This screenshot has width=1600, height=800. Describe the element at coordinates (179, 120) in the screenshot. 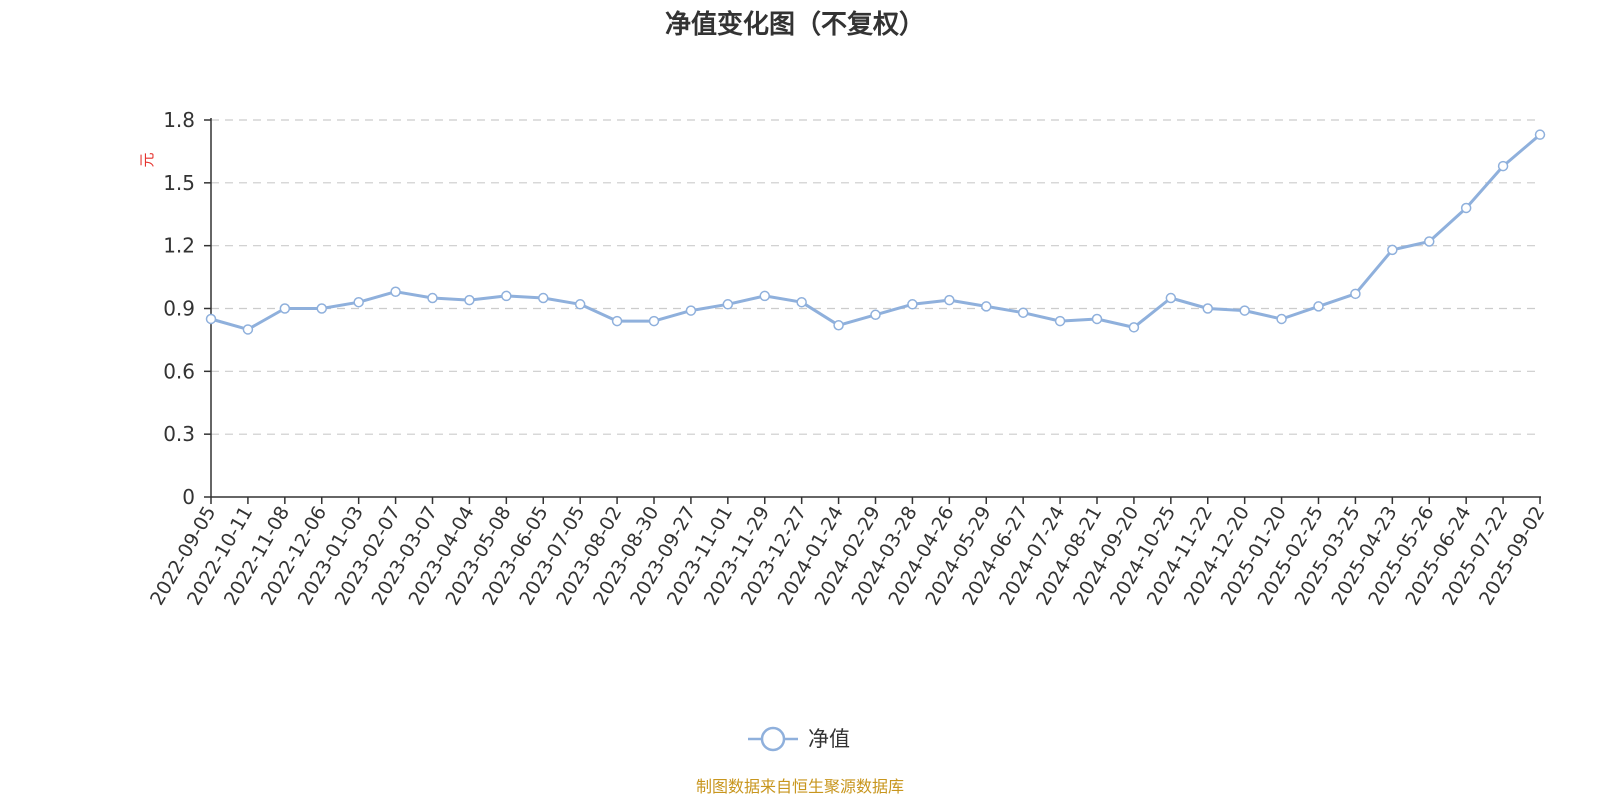

I see `y-tick-label: 1.8` at that location.